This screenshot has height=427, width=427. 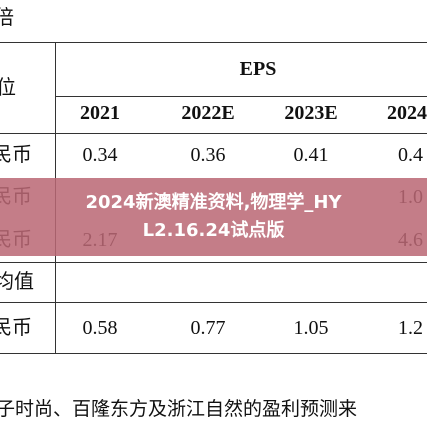 I want to click on cell: 0.36, so click(x=208, y=155).